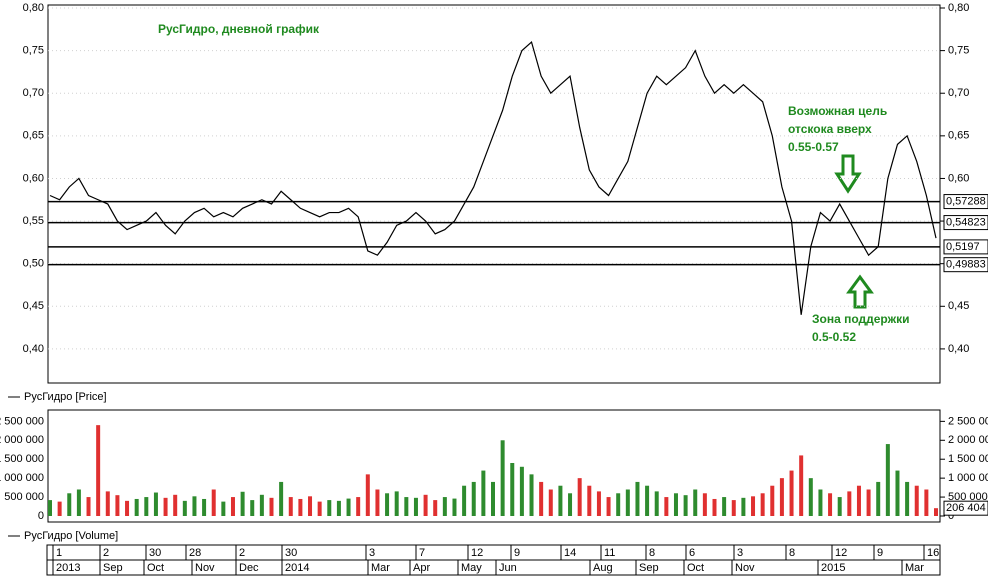 This screenshot has width=988, height=576. Describe the element at coordinates (65, 397) in the screenshot. I see `legend-price: РусГидро [Price]` at that location.